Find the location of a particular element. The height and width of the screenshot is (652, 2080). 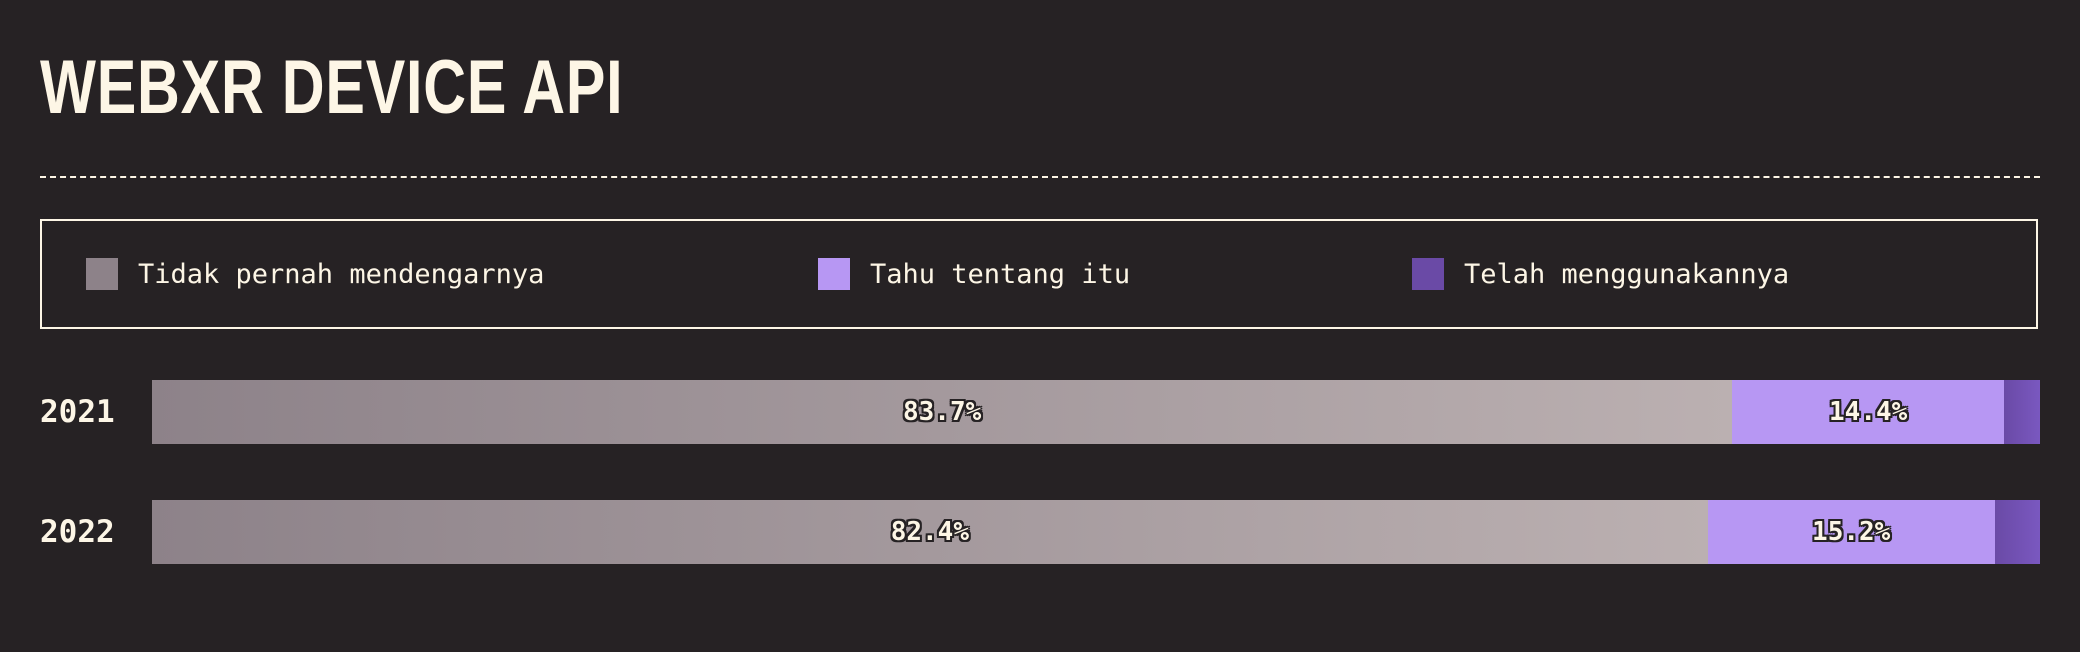

legend-item-know-about: Tahu tentang itu is located at coordinates (974, 274).